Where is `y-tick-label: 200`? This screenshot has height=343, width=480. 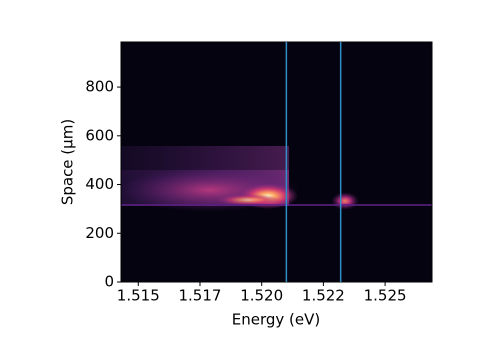
y-tick-label: 200 is located at coordinates (99, 233).